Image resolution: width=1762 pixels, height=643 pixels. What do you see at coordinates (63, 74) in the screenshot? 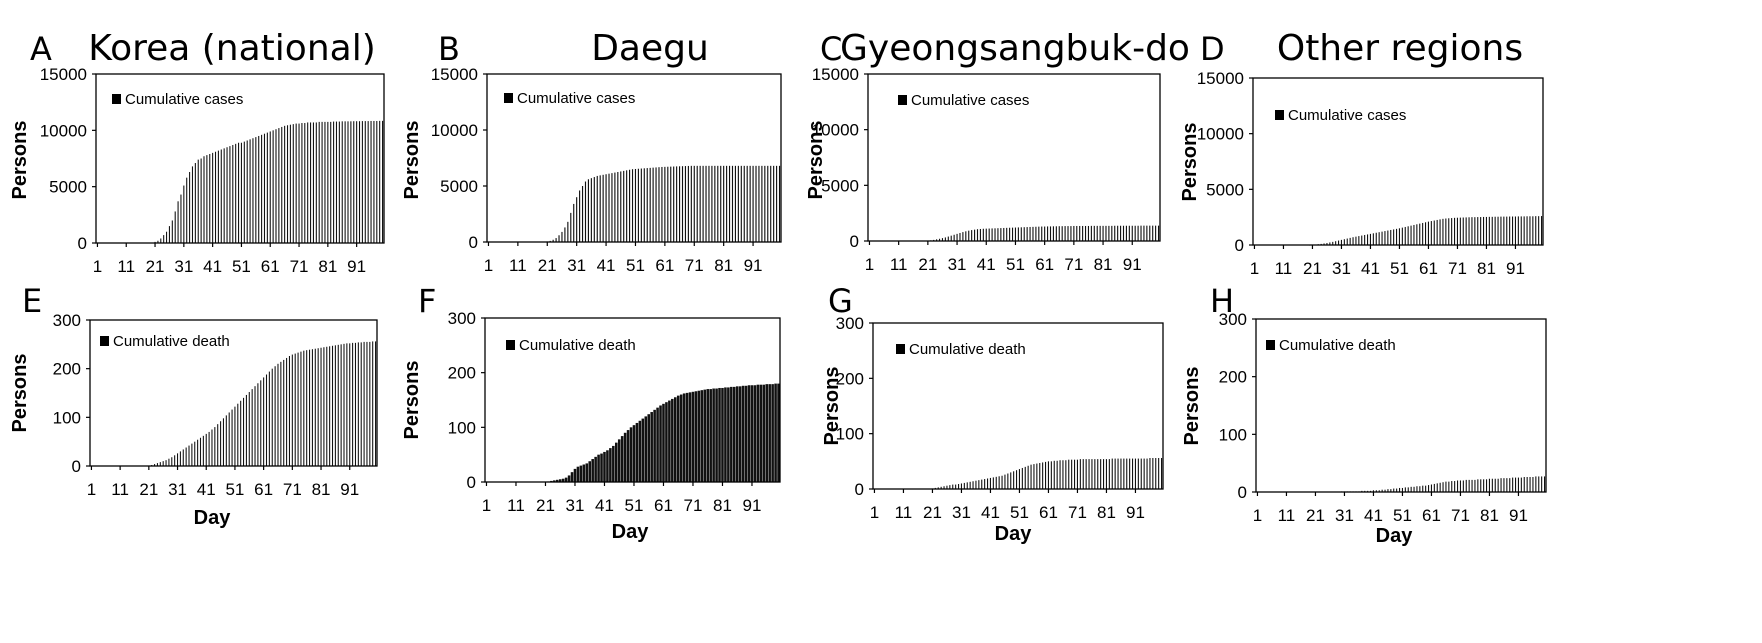
I see `y-tick-label: 15000` at bounding box center [63, 74].